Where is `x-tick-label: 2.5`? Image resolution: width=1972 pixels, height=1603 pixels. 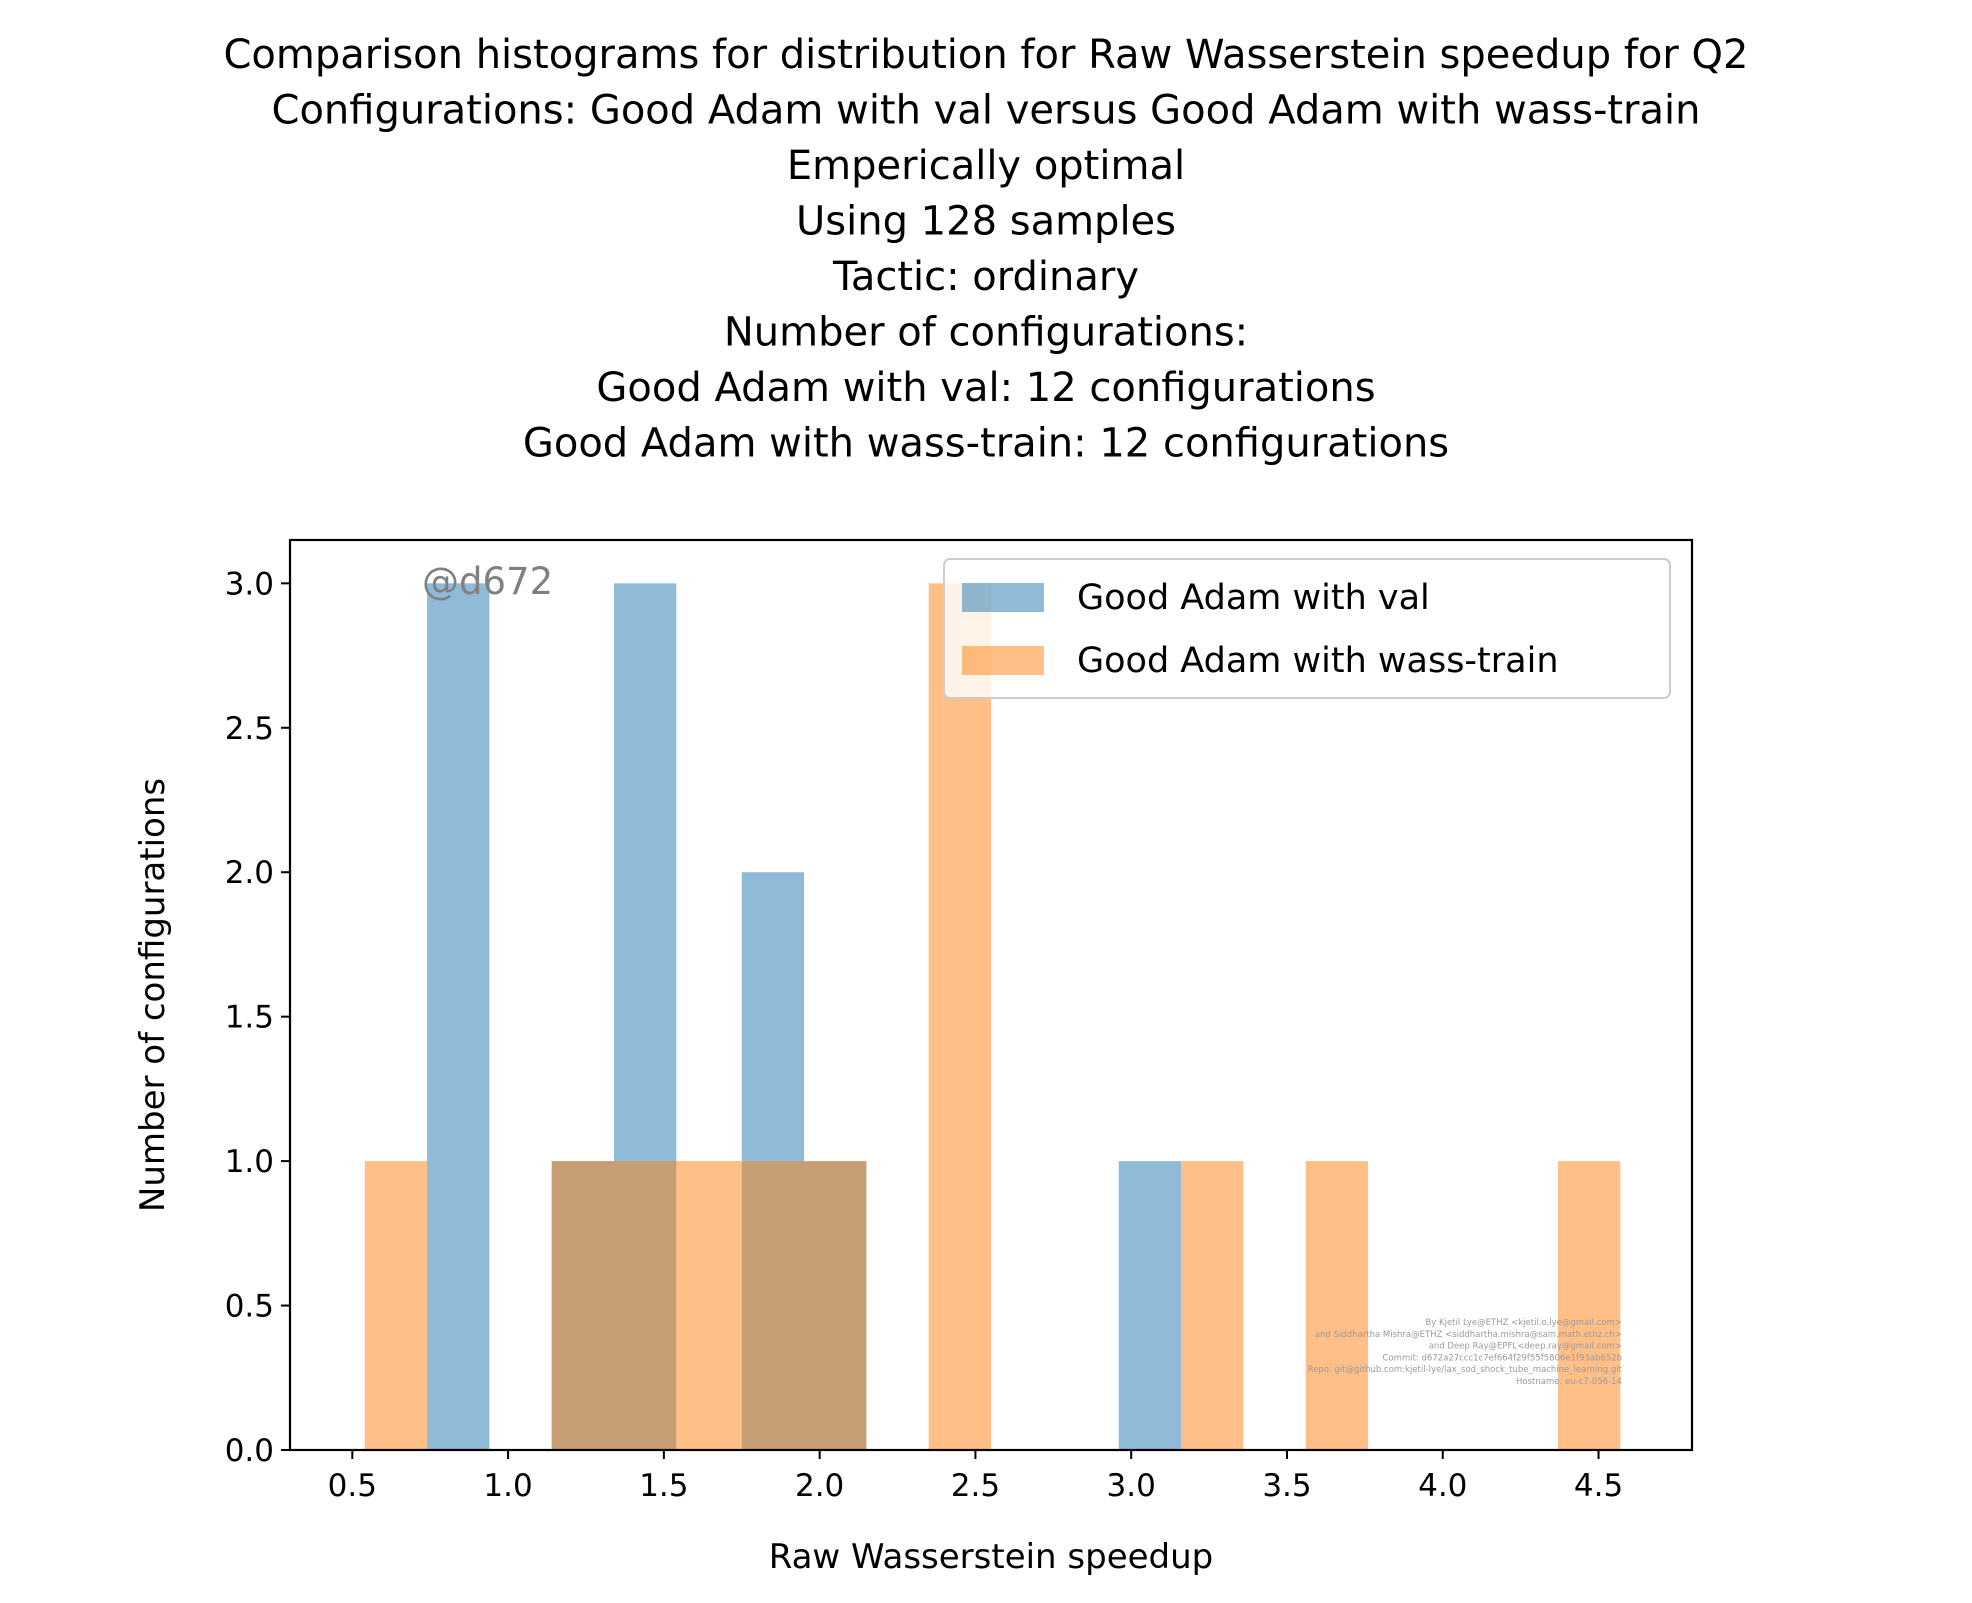 x-tick-label: 2.5 is located at coordinates (975, 1486).